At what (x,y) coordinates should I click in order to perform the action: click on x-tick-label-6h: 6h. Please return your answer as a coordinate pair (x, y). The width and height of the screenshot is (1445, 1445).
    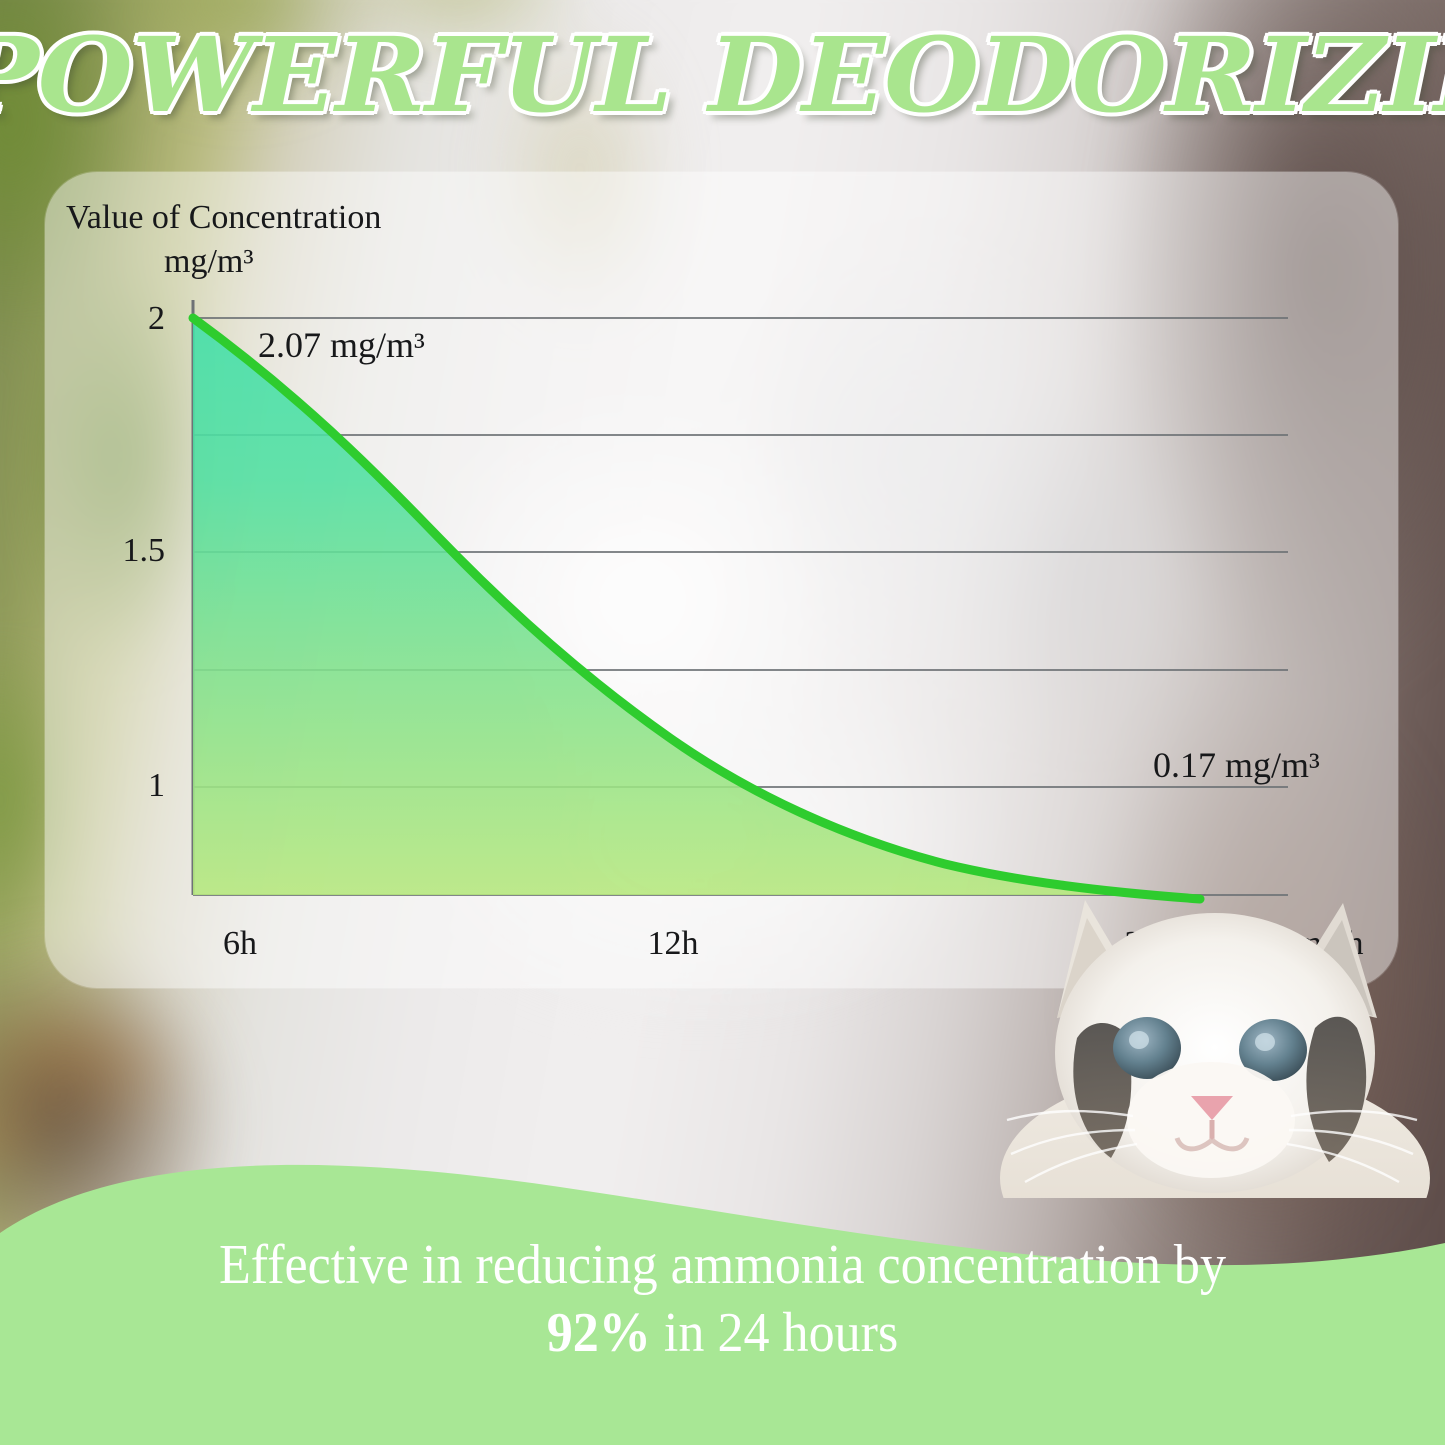
    Looking at the image, I should click on (240, 943).